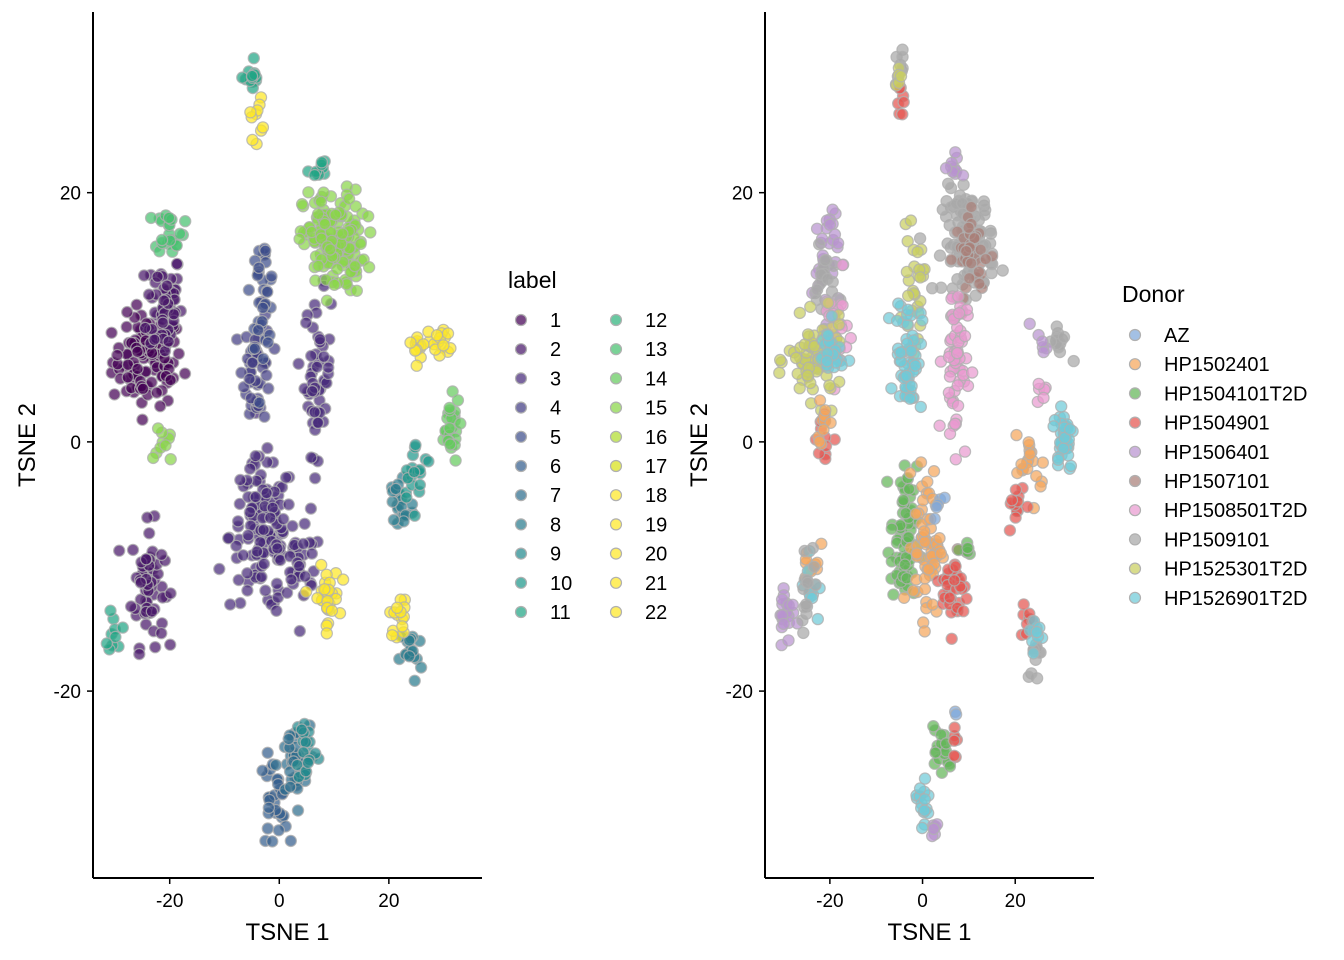  I want to click on y-tick-label: 20, so click(742, 194).